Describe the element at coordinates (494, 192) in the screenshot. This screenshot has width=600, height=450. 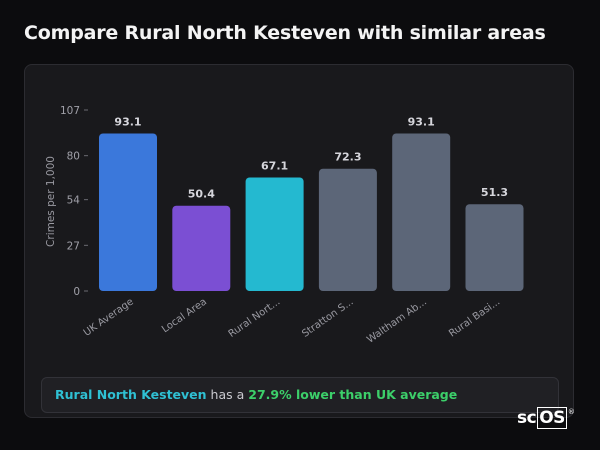
I see `bar-value-label: 51.3` at that location.